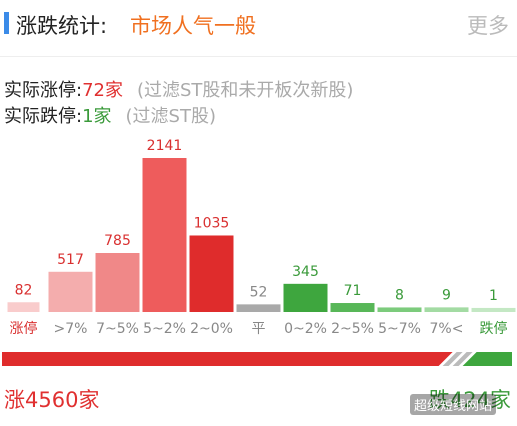 The height and width of the screenshot is (426, 517). What do you see at coordinates (305, 272) in the screenshot?
I see `value-label: 345` at bounding box center [305, 272].